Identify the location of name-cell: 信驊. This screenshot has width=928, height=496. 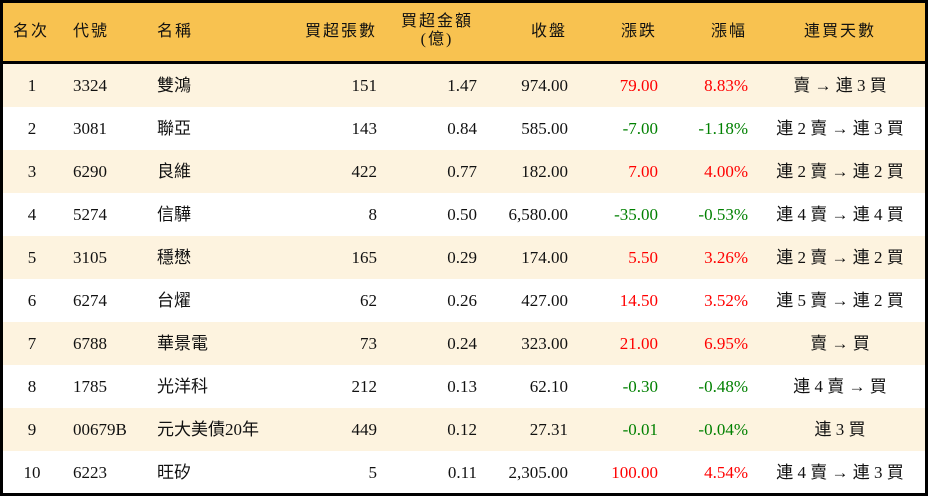
(174, 214).